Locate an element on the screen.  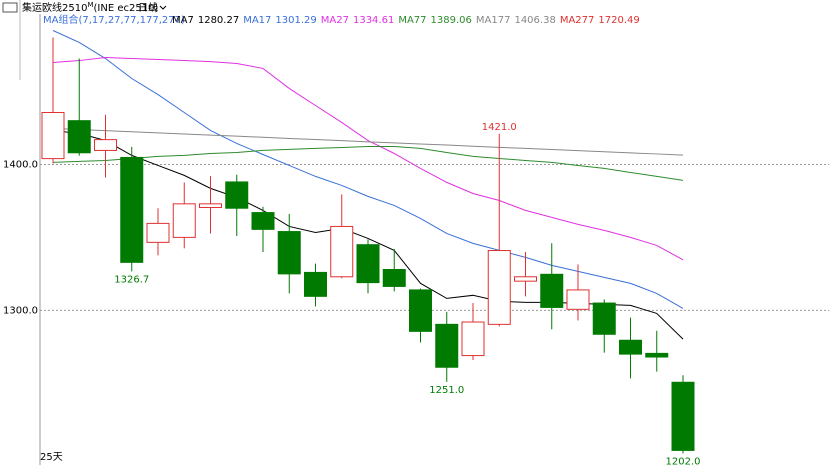
legend-entry: MA177 1406.38 is located at coordinates (516, 20).